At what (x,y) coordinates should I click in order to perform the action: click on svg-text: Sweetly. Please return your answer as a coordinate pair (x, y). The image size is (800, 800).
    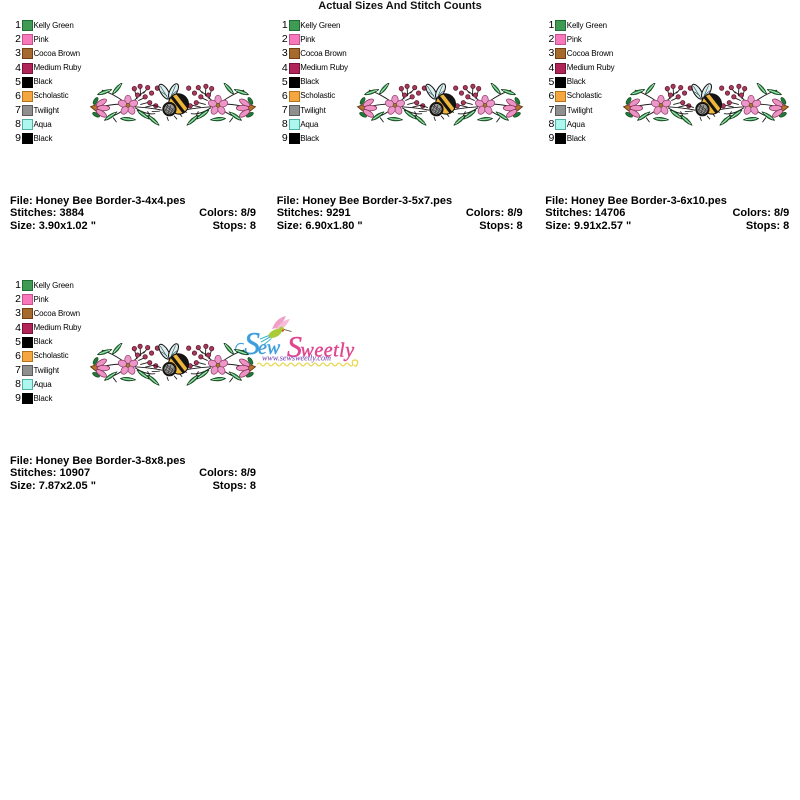
    Looking at the image, I should click on (321, 347).